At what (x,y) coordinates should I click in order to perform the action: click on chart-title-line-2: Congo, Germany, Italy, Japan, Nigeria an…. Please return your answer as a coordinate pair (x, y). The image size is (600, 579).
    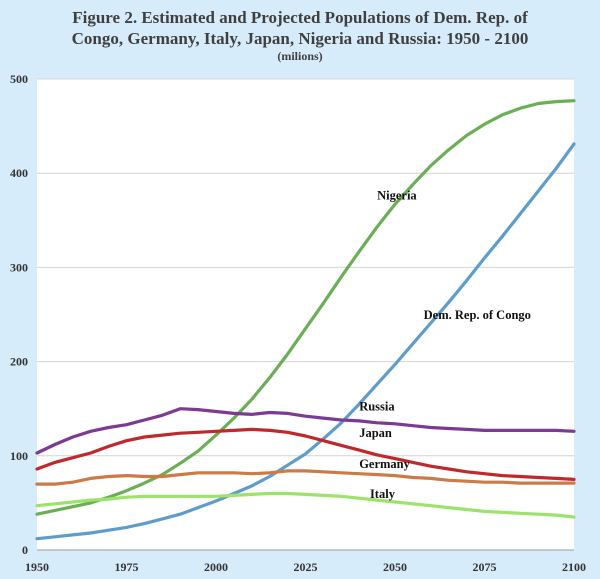
    Looking at the image, I should click on (300, 38).